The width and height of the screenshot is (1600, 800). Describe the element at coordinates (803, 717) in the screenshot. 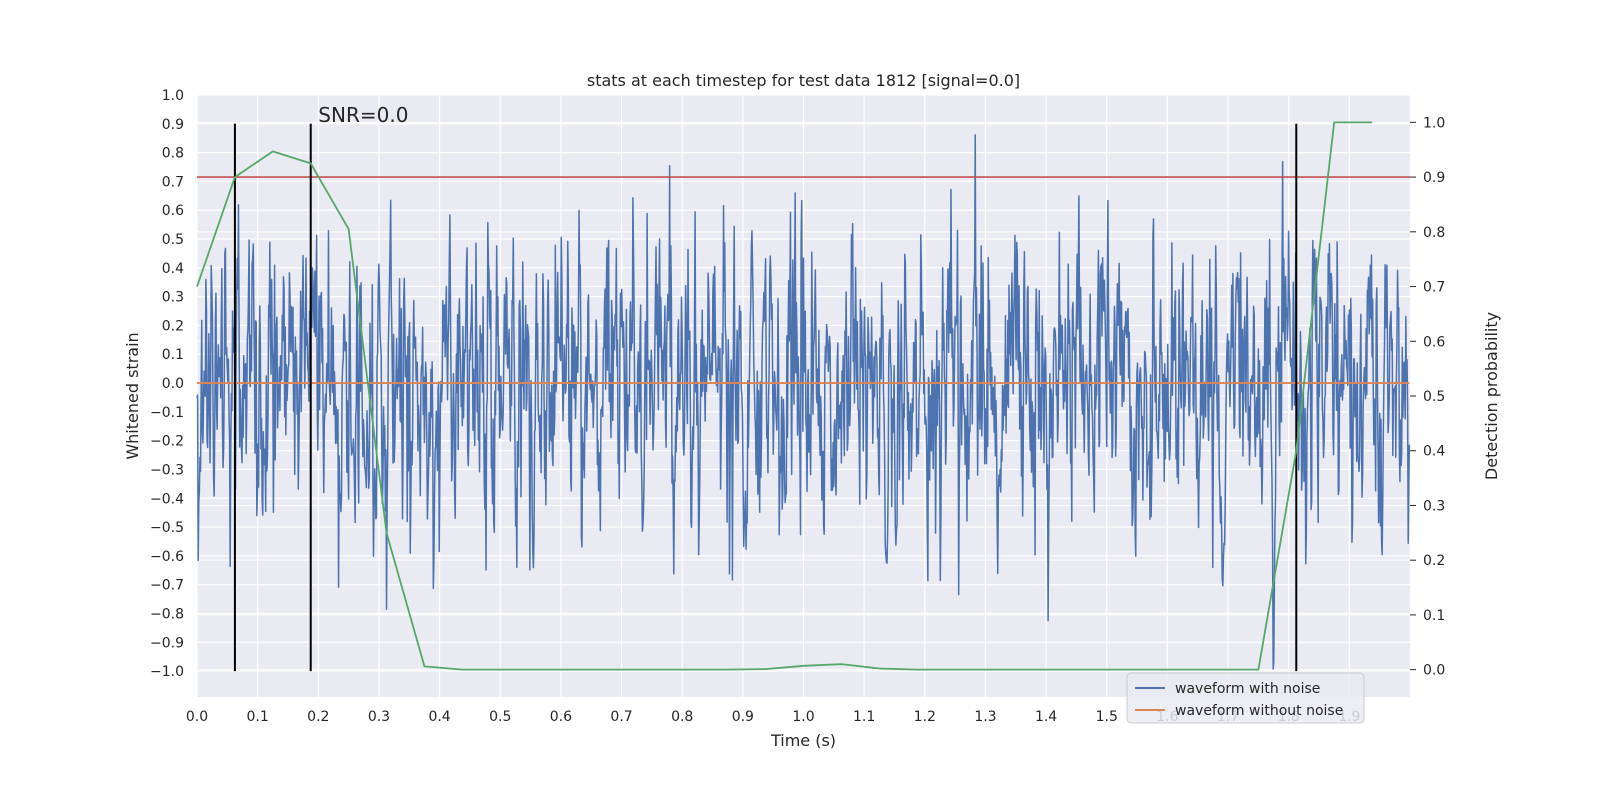

I see `x-tick-label: 1.0` at that location.